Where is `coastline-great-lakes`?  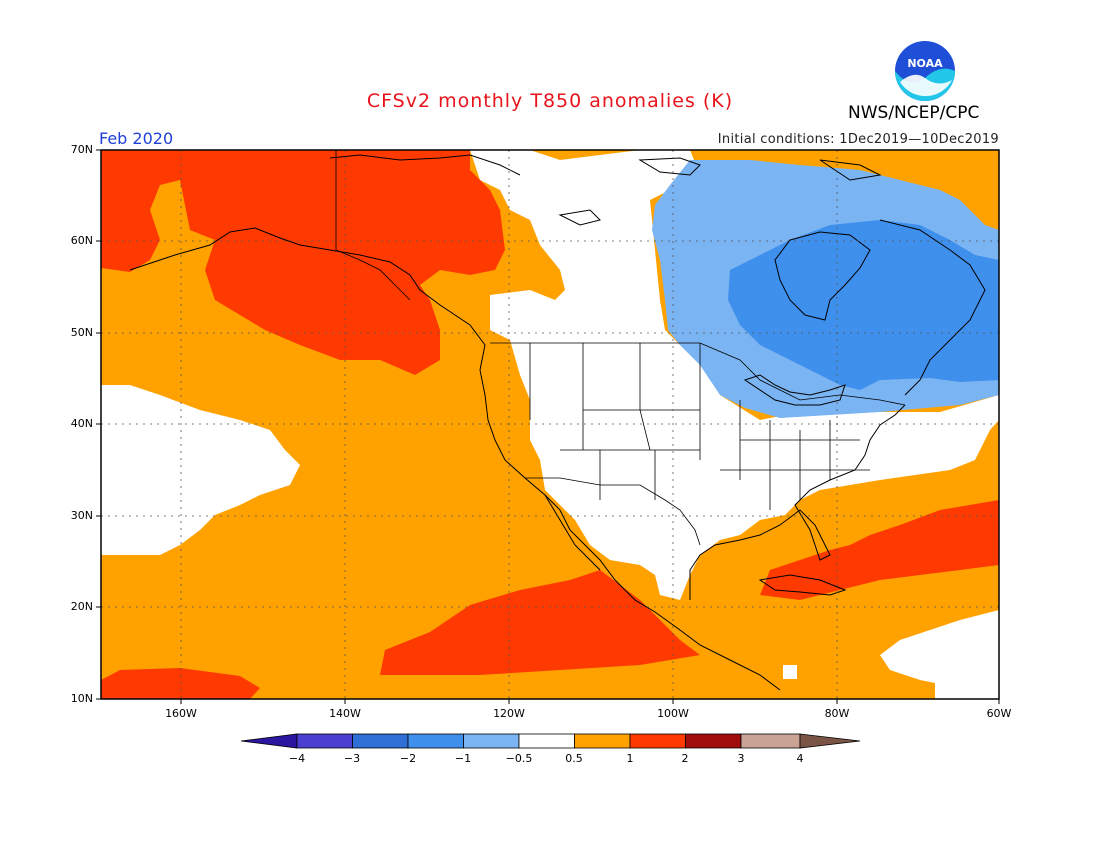 coastline-great-lakes is located at coordinates (794, 390).